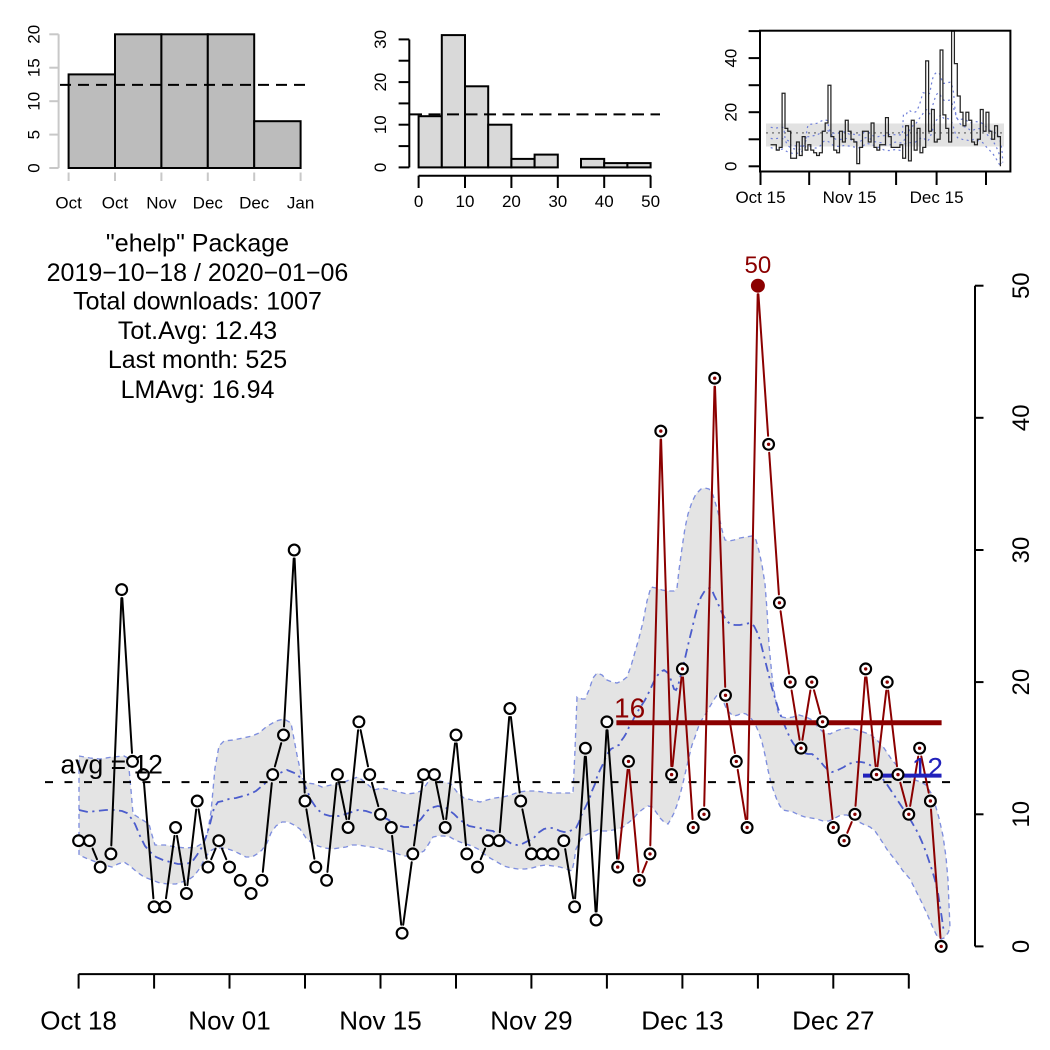 The height and width of the screenshot is (1050, 1050). Describe the element at coordinates (198, 273) in the screenshot. I see `svg-text: 2019−10−18 / 2020−01−06` at that location.